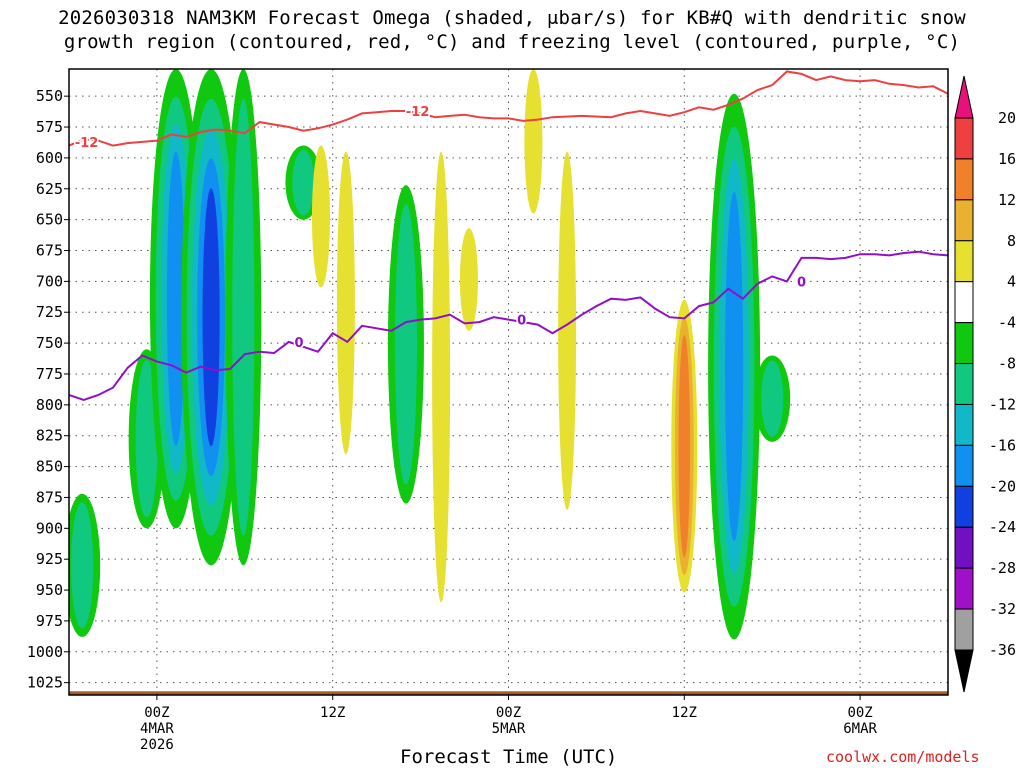 The height and width of the screenshot is (768, 1024). Describe the element at coordinates (49, 405) in the screenshot. I see `y-tick-label: 800` at that location.